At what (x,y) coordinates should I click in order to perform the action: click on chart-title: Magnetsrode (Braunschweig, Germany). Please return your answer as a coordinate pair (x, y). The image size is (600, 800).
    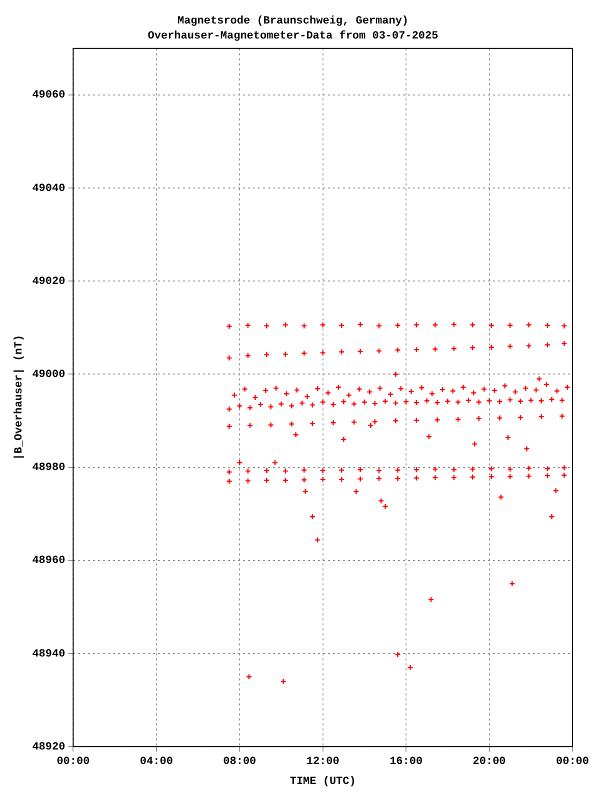
    Looking at the image, I should click on (293, 21).